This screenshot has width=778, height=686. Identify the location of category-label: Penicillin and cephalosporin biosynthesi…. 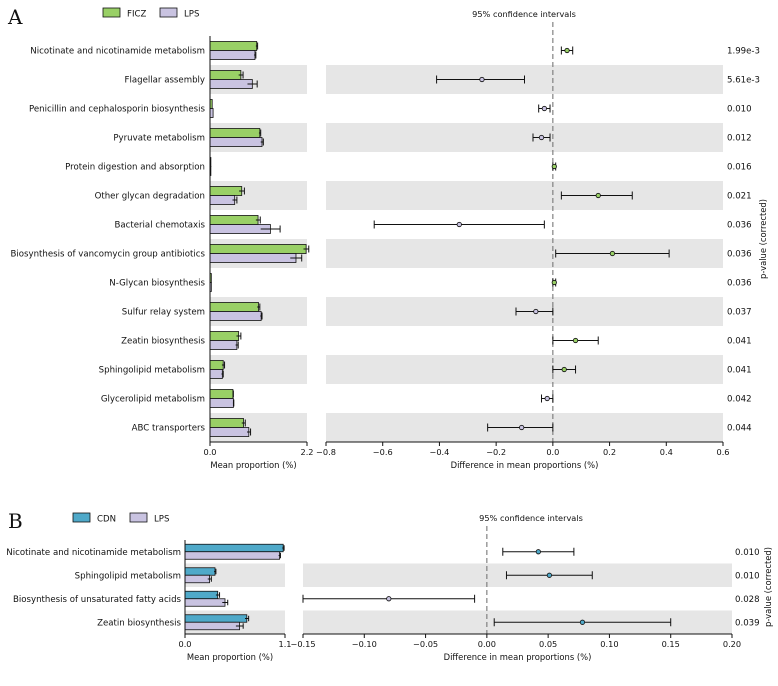
(117, 110).